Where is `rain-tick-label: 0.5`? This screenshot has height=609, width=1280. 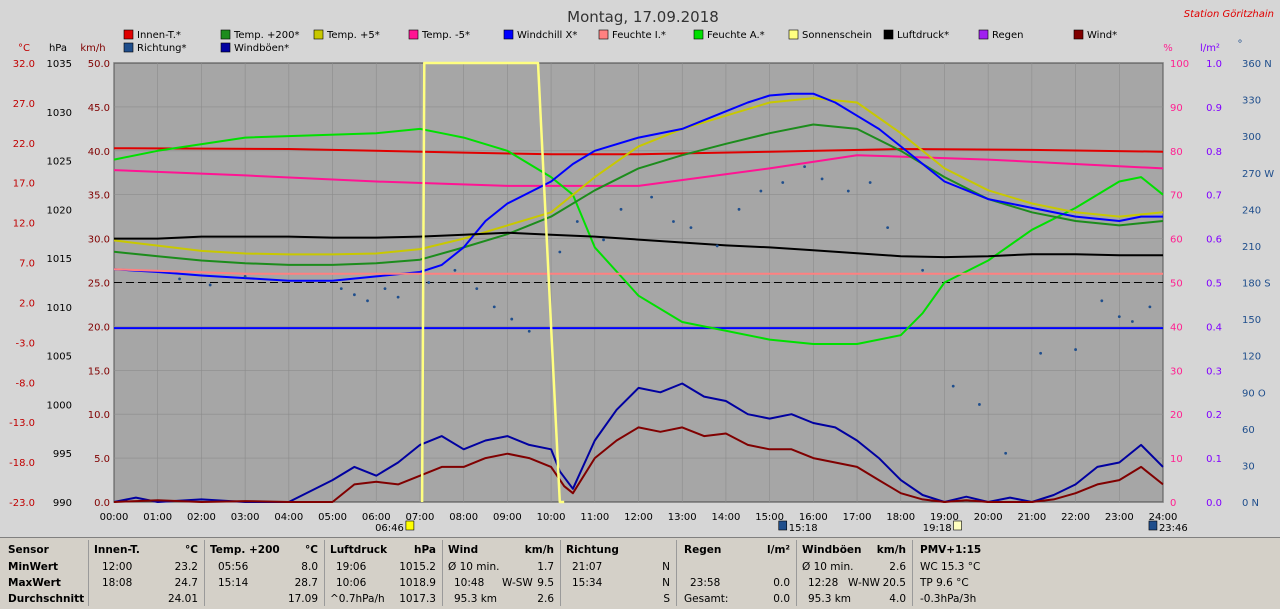 rain-tick-label: 0.5 is located at coordinates (1214, 284).